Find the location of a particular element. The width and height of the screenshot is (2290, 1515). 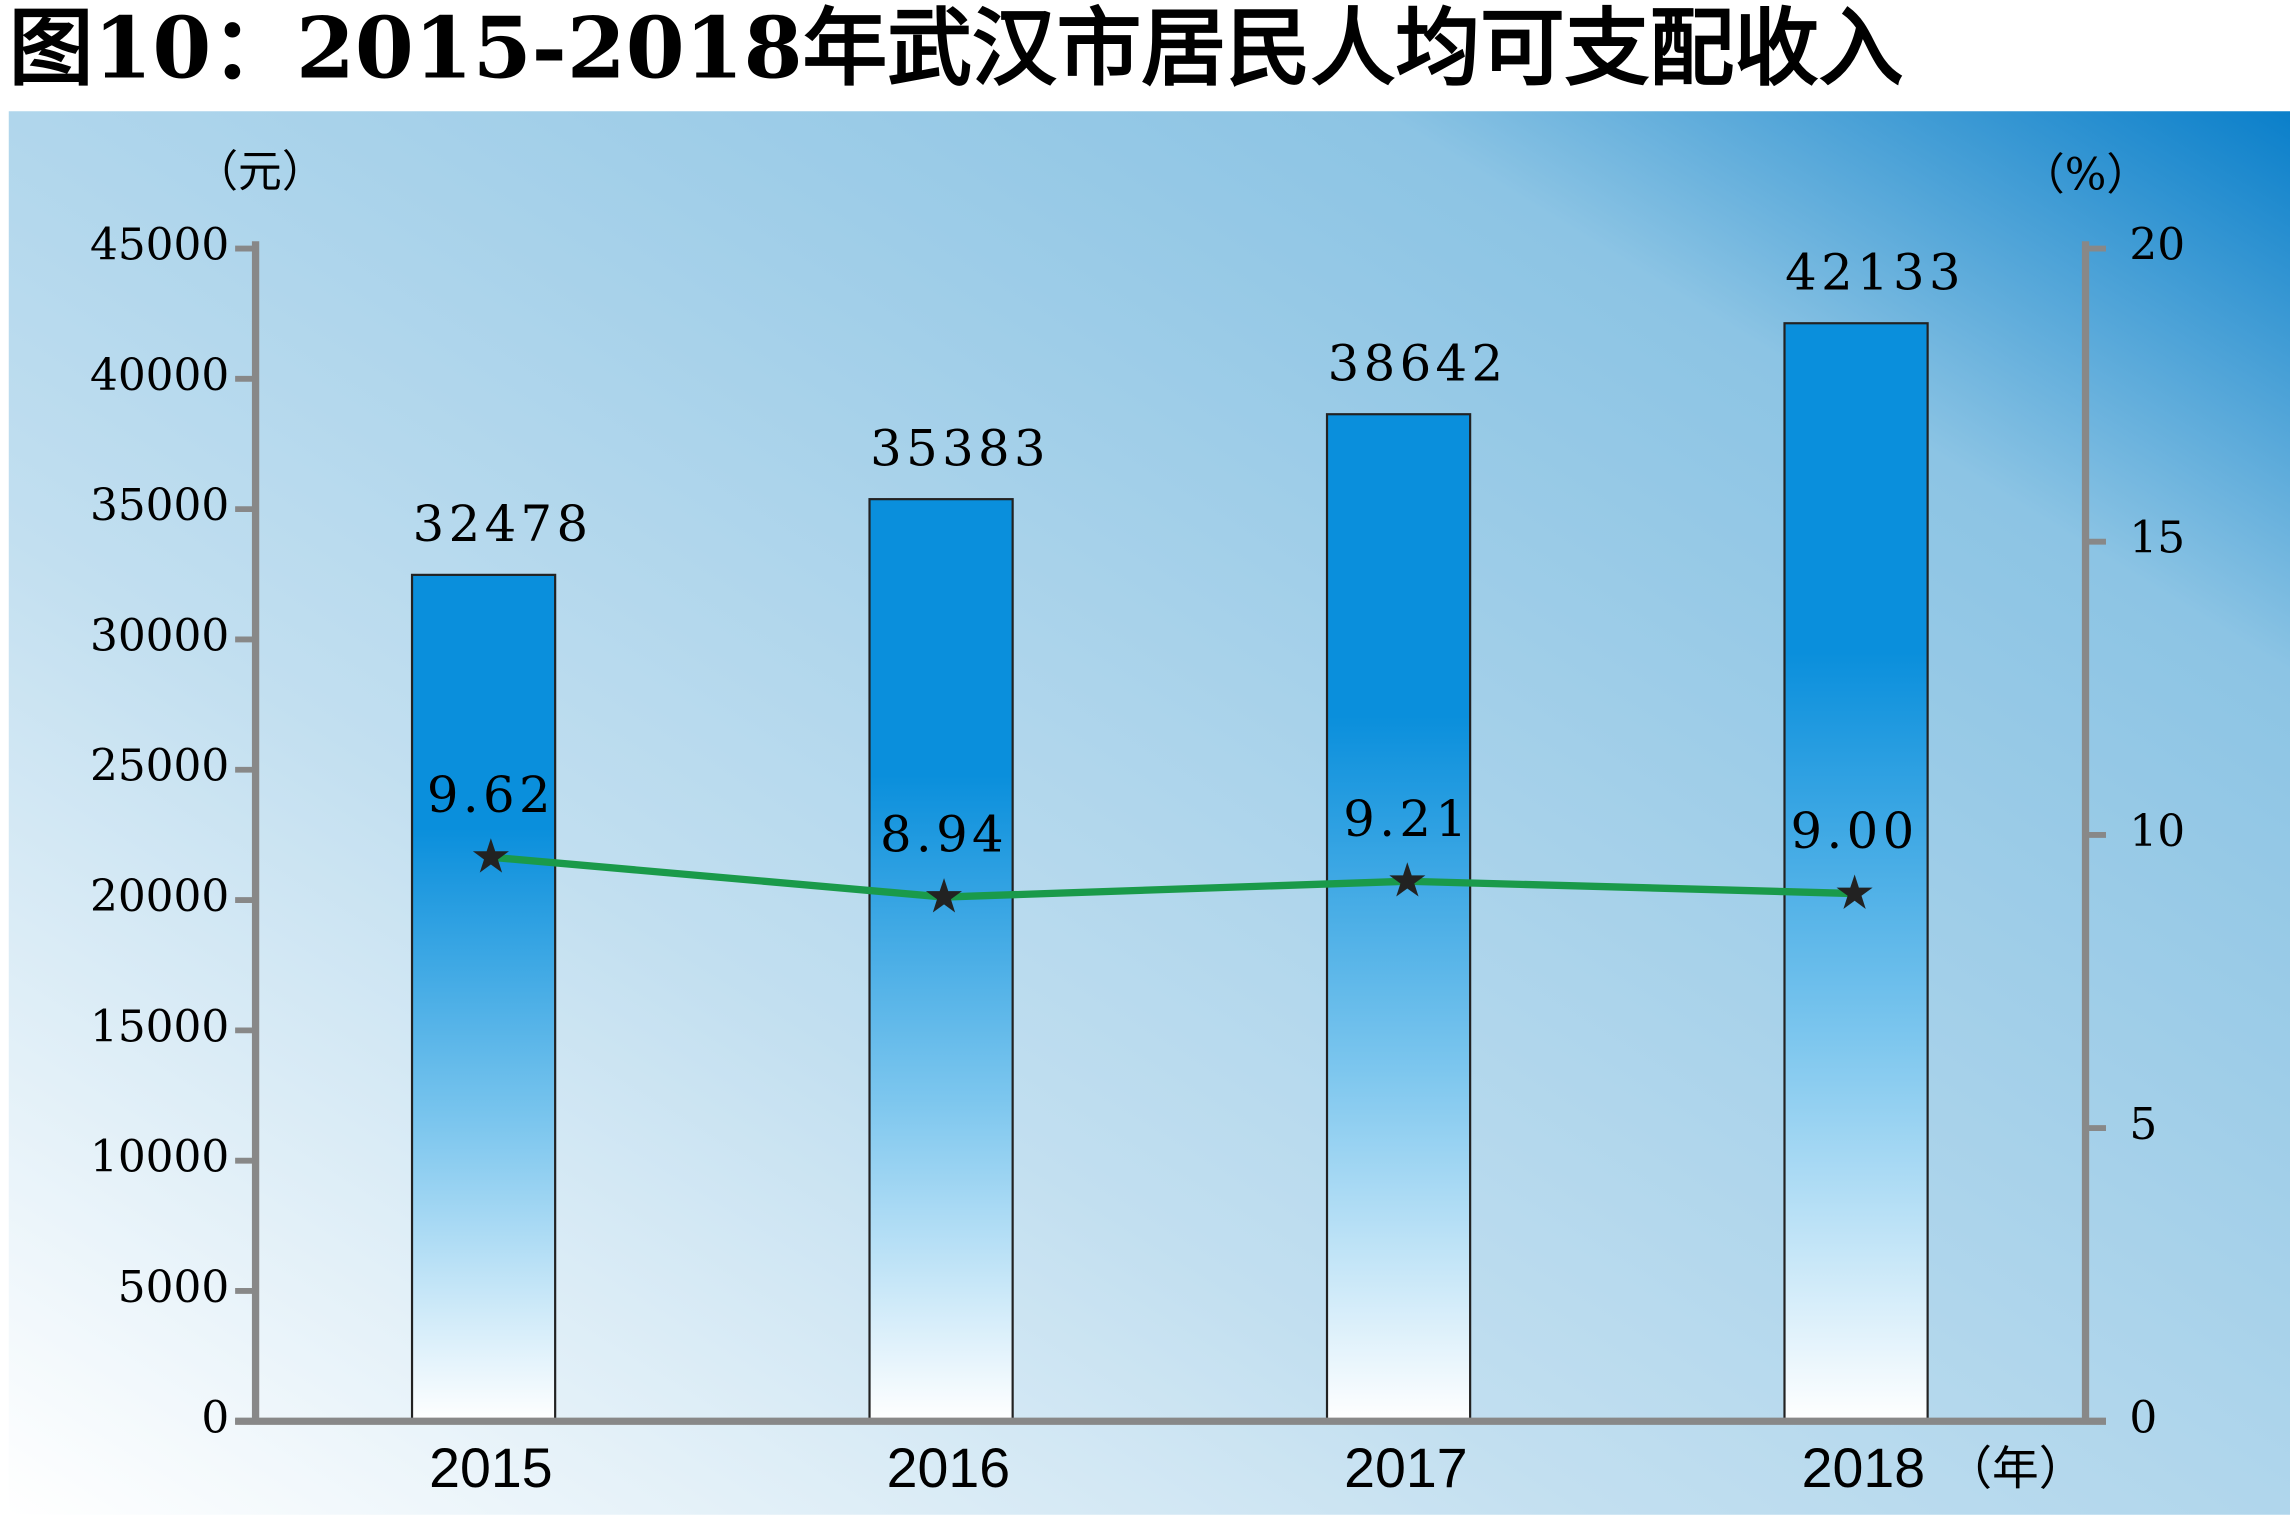

y-tick-label: 20000 is located at coordinates (159, 896).